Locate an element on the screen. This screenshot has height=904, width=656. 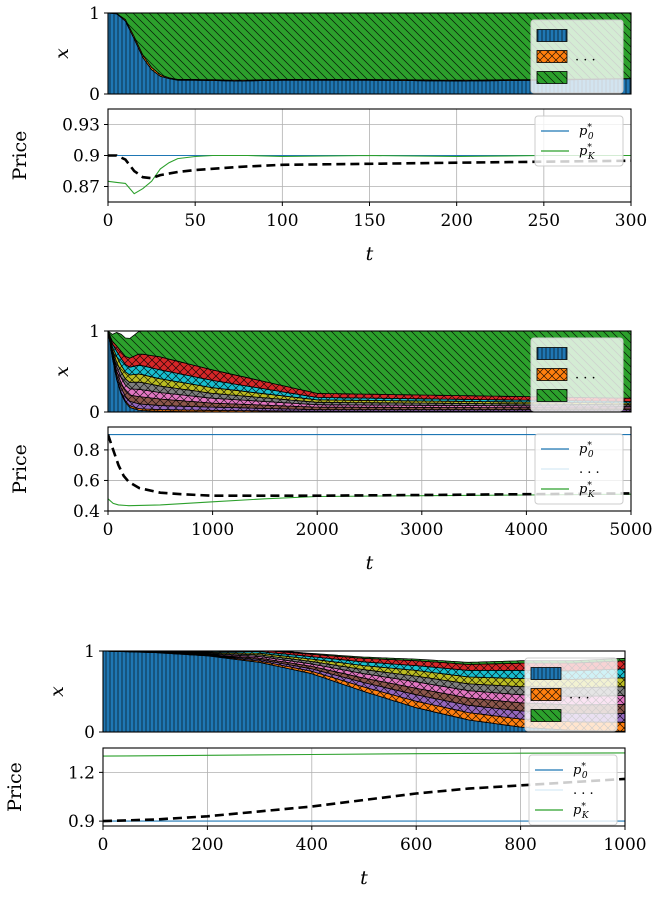
panel-bottom-share: 0 1 x . . . is located at coordinates (336, 692).